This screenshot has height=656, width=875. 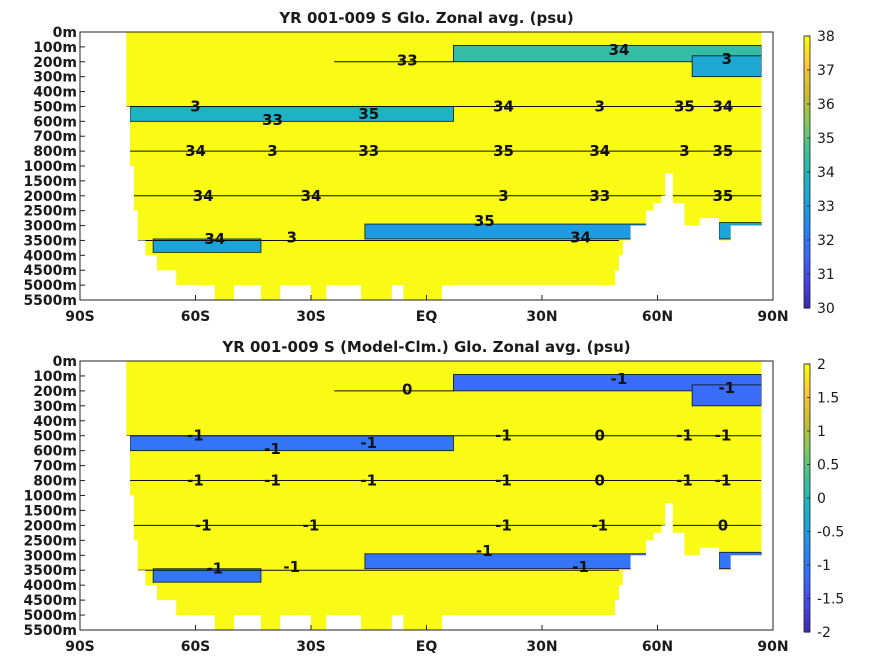 I want to click on colorbar-tick-label: 1, so click(x=821, y=432).